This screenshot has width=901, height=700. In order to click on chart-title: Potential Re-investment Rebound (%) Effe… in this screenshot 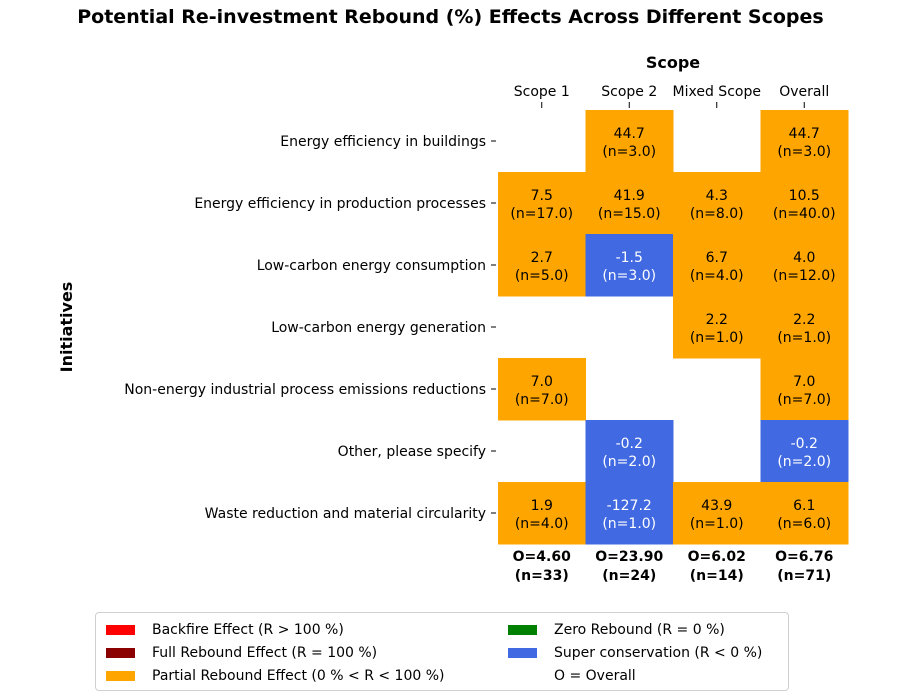, I will do `click(450, 17)`.